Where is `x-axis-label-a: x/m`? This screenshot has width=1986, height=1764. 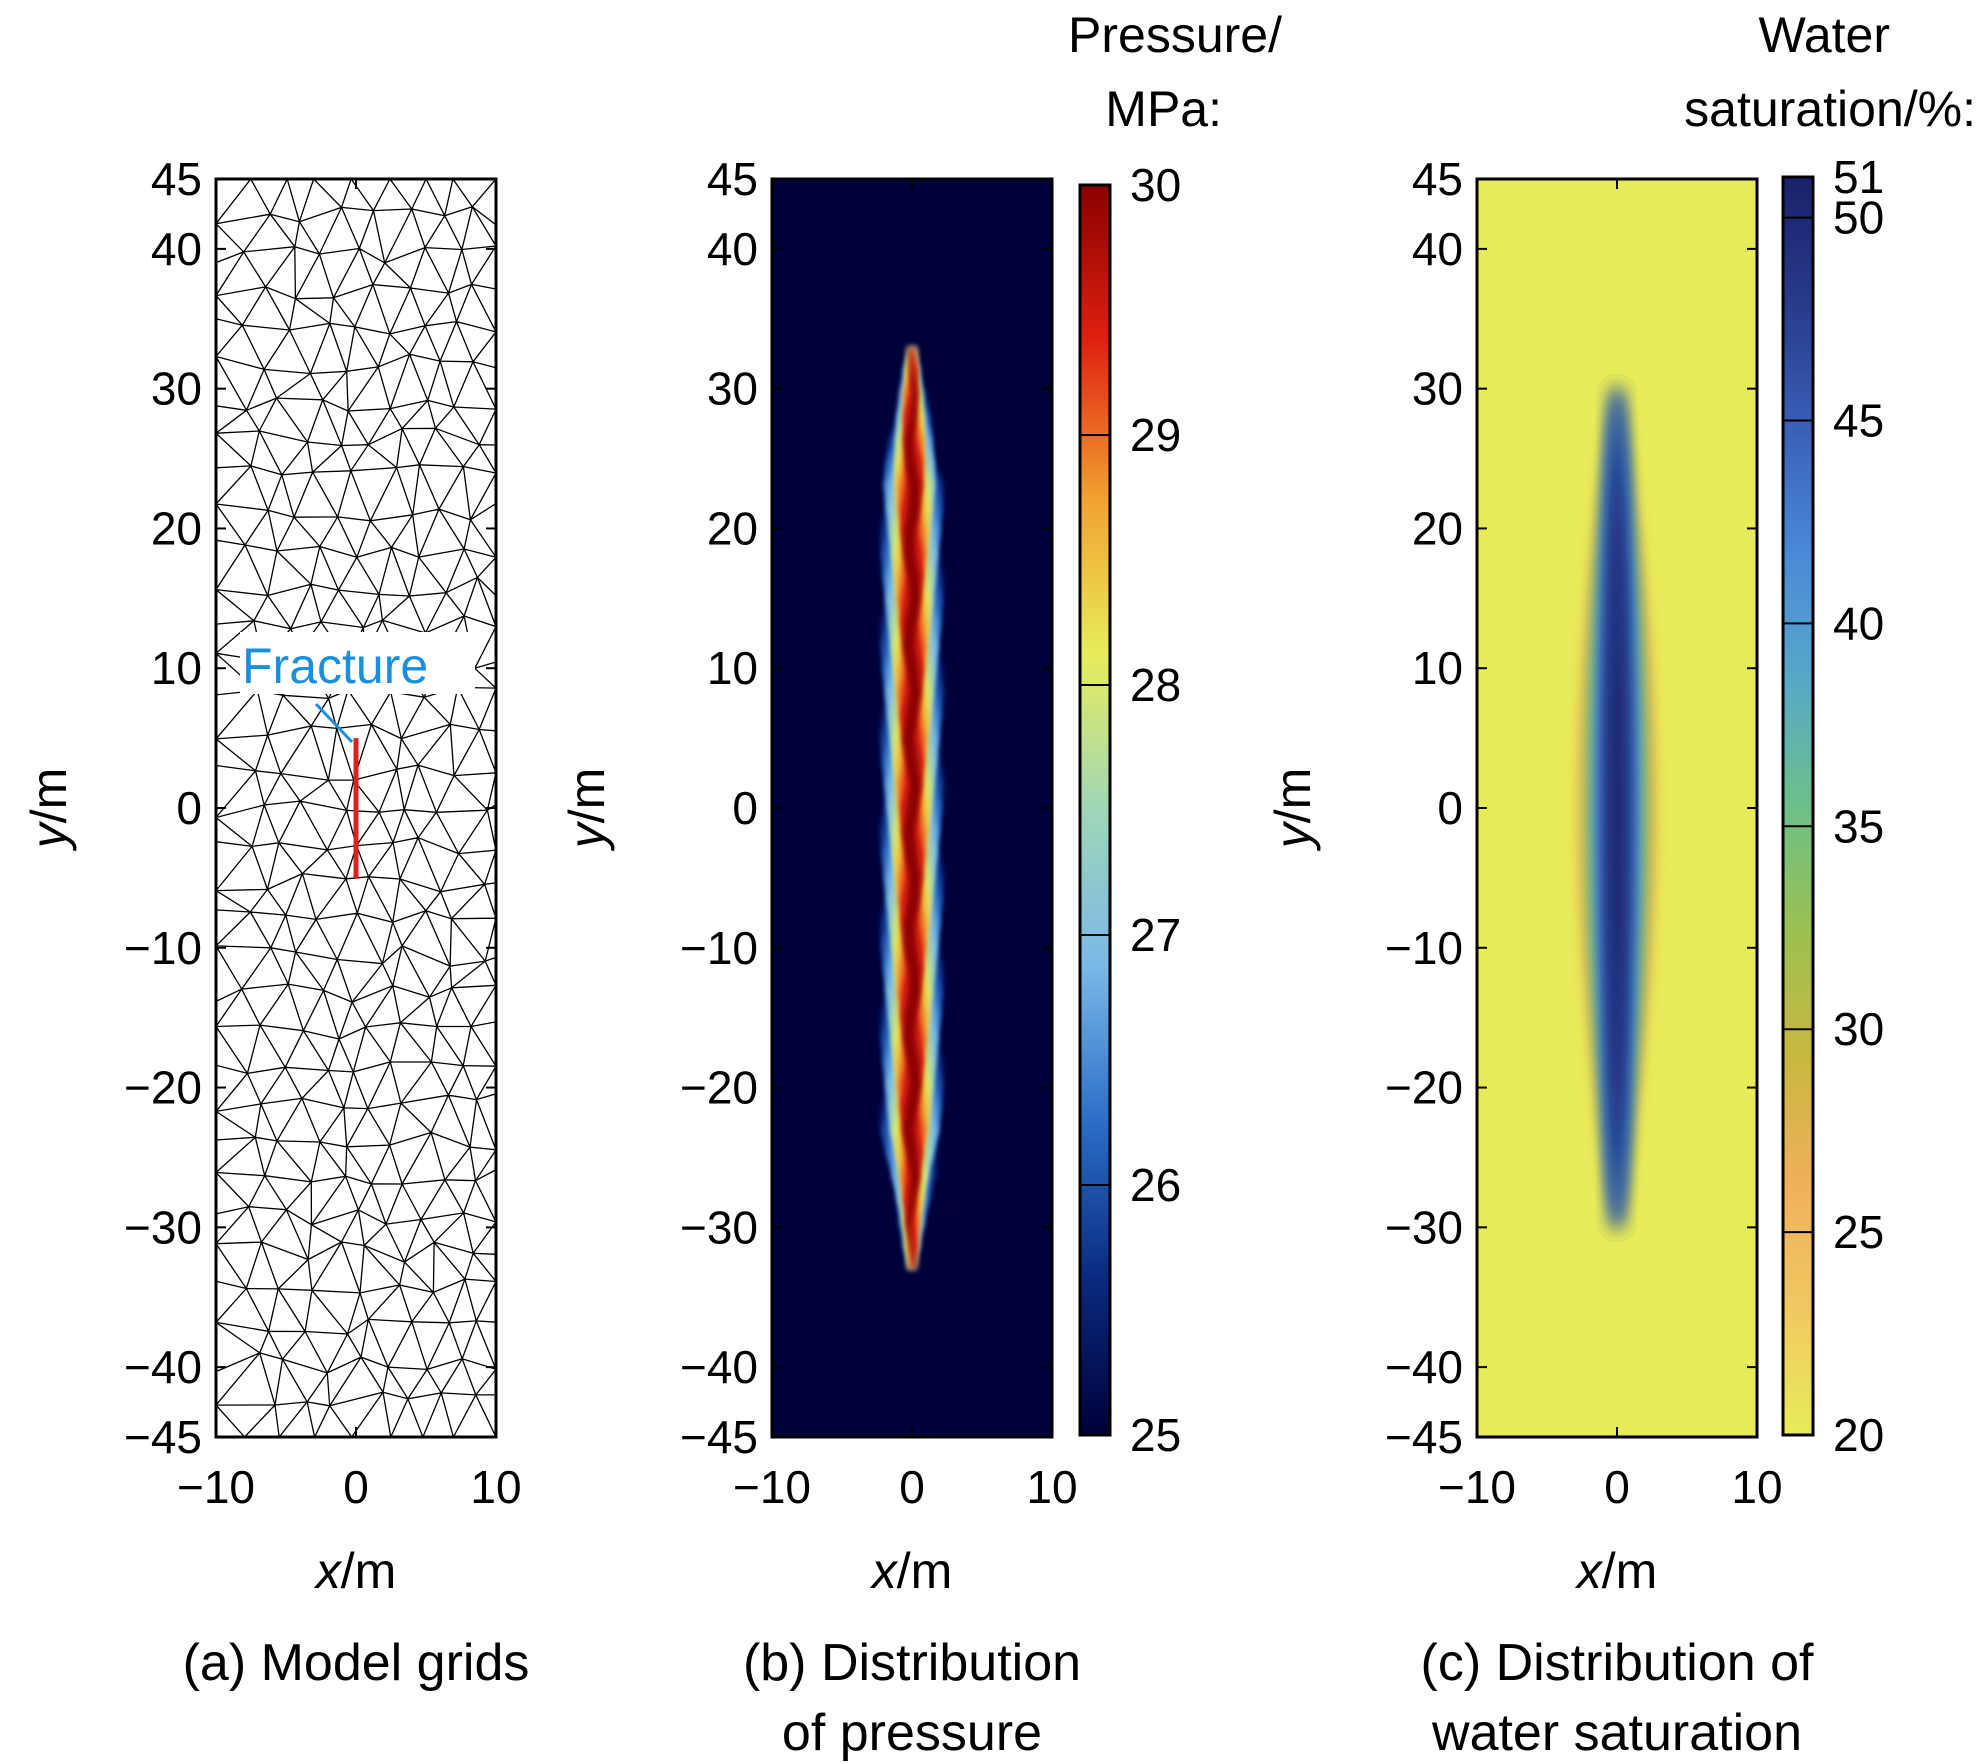
x-axis-label-a: x/m is located at coordinates (355, 1571).